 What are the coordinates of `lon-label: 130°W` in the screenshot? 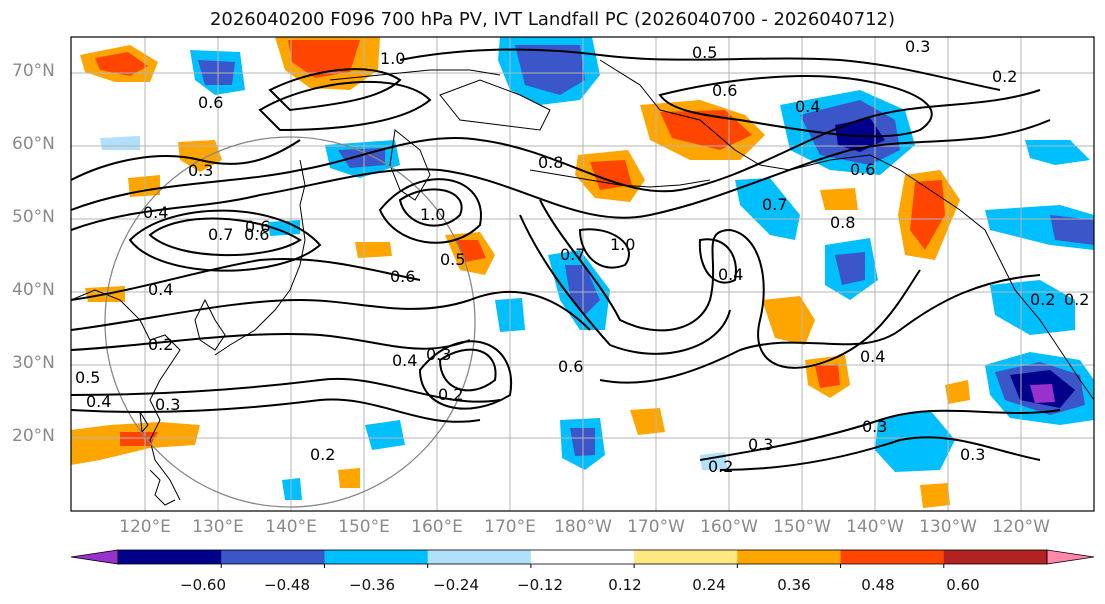 It's located at (948, 527).